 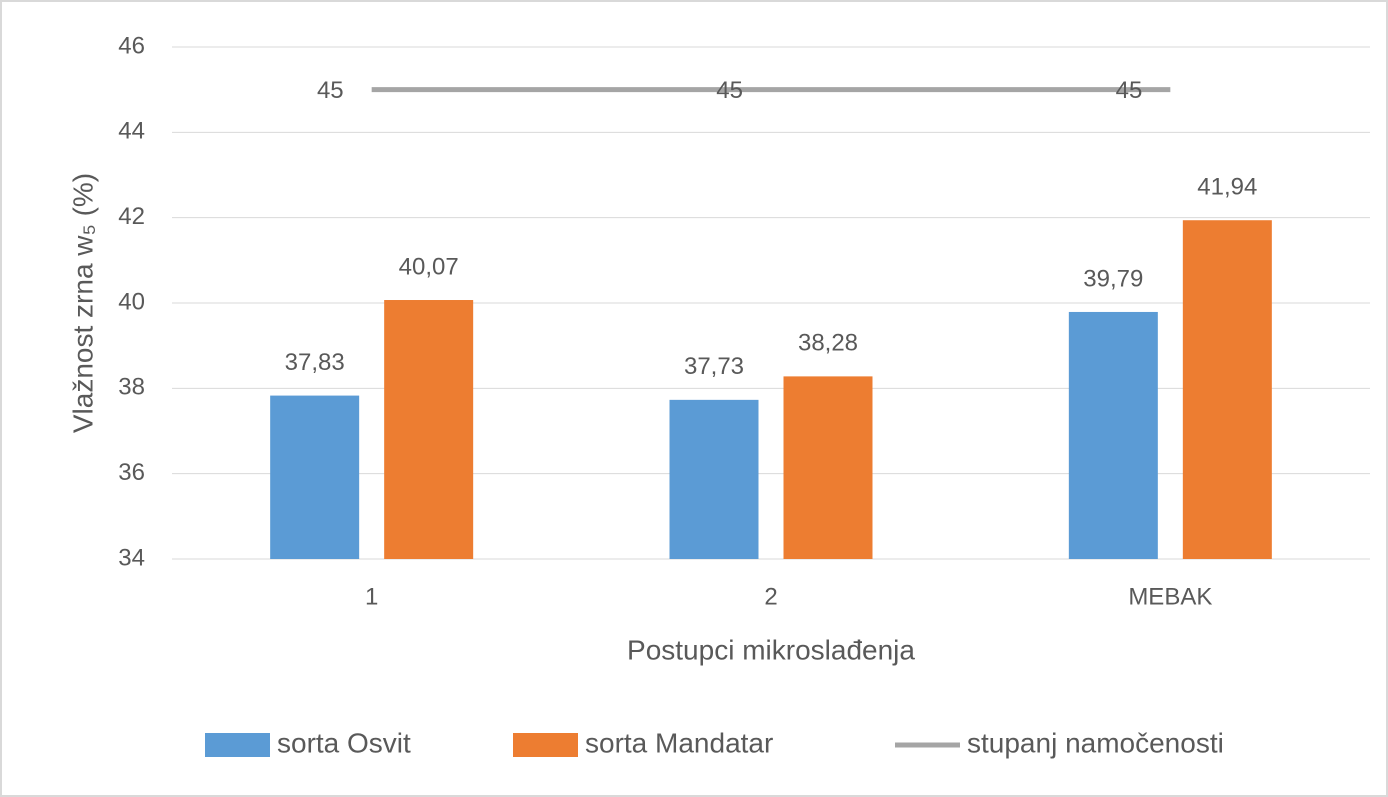 What do you see at coordinates (131, 216) in the screenshot?
I see `y-tick-label: 42` at bounding box center [131, 216].